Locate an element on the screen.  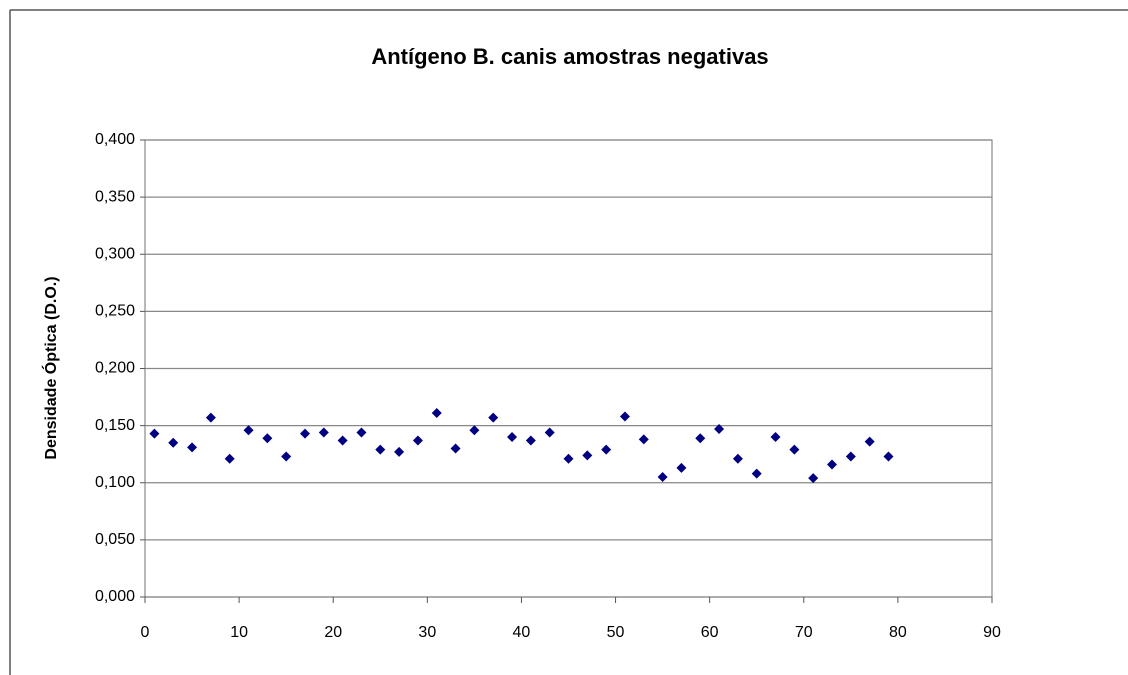
chart-title: Antígeno B. canis amostras negativas is located at coordinates (569, 56).